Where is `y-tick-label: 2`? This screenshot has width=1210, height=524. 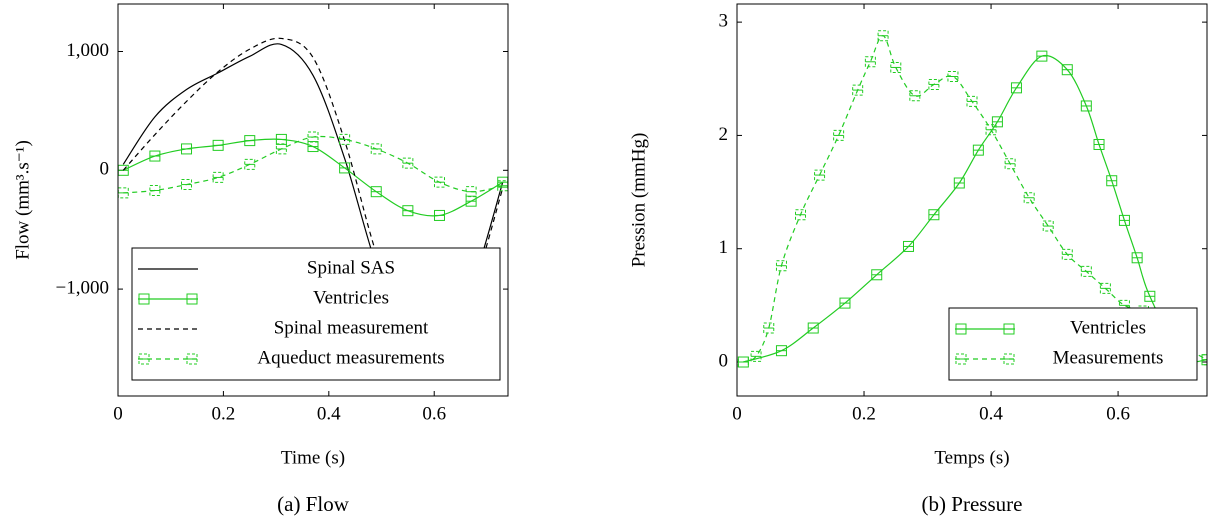
y-tick-label: 2 is located at coordinates (724, 134).